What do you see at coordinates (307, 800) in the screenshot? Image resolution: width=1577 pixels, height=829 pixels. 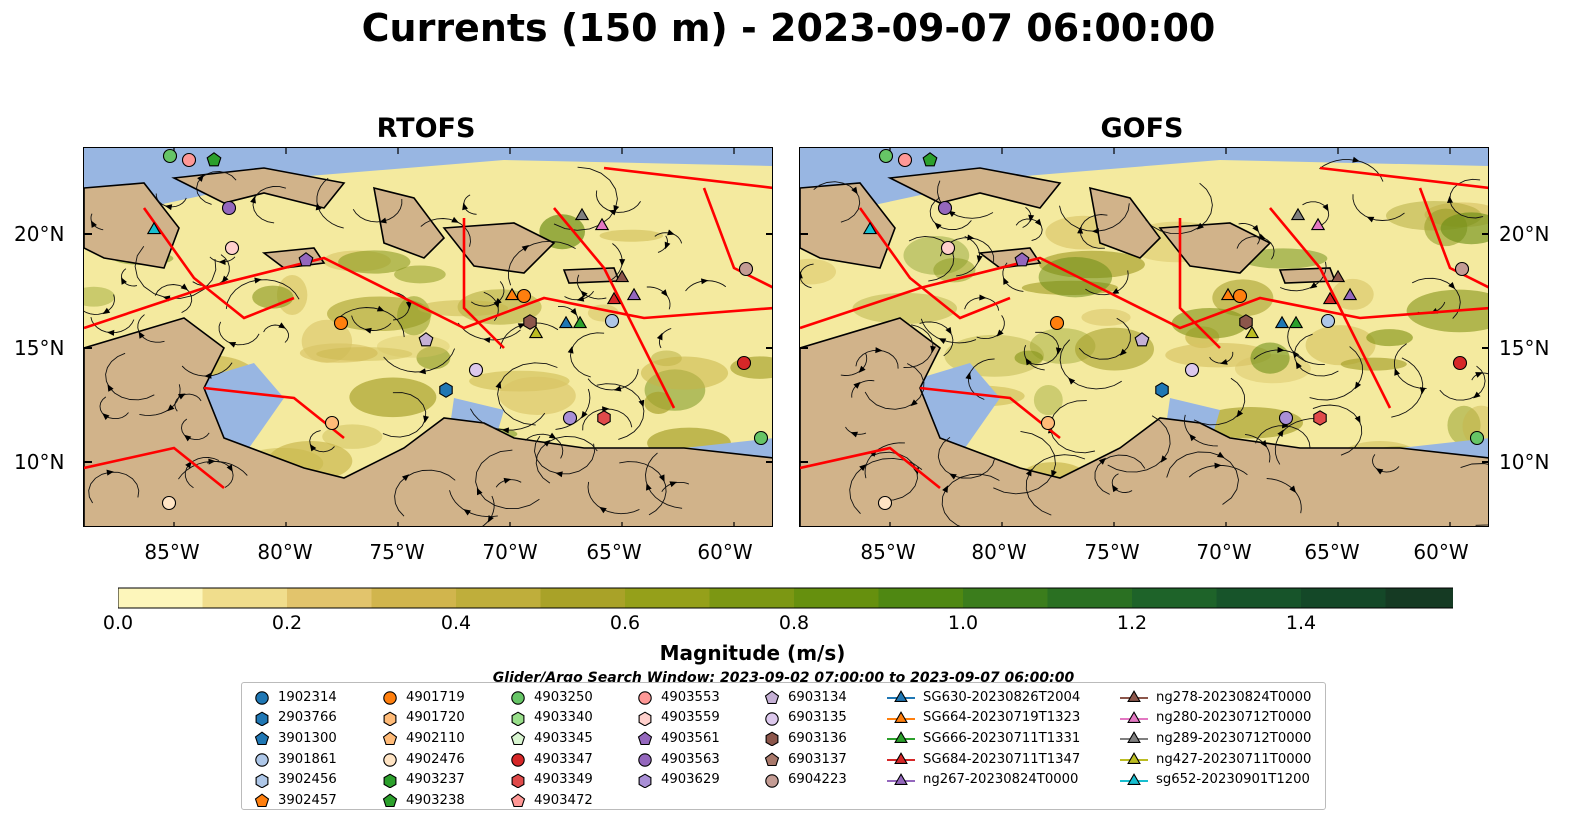 I see `legend-item-label: 3902457` at bounding box center [307, 800].